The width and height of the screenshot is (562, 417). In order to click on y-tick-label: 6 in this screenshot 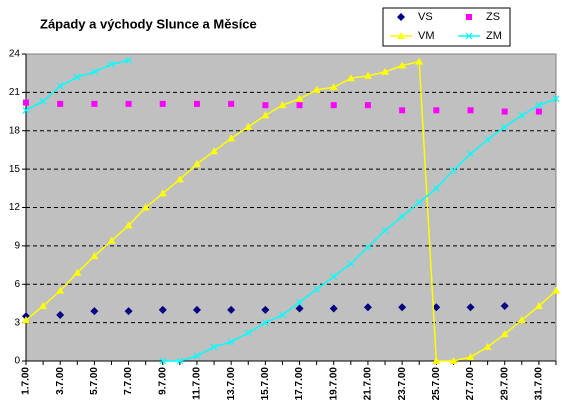, I will do `click(17, 284)`.